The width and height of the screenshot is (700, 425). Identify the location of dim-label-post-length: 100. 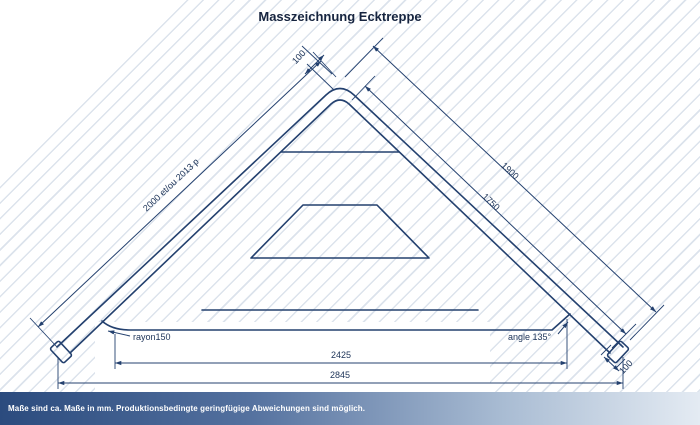
(626, 367).